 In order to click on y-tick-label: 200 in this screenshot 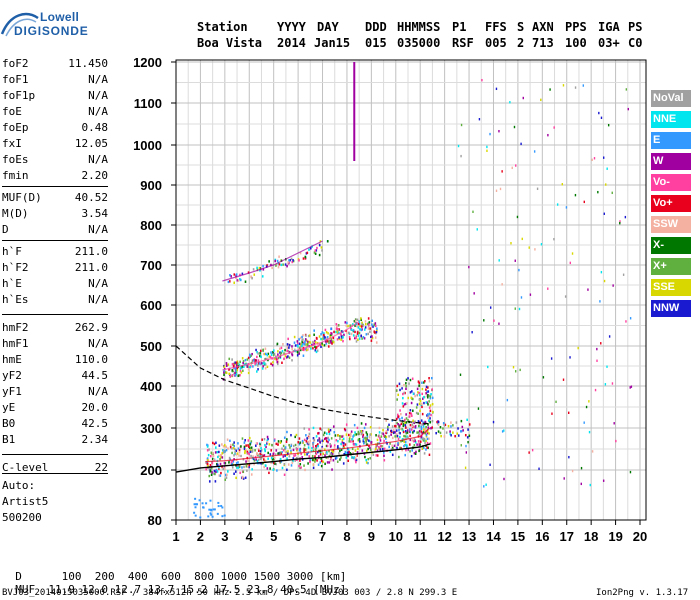, I will do `click(151, 470)`.